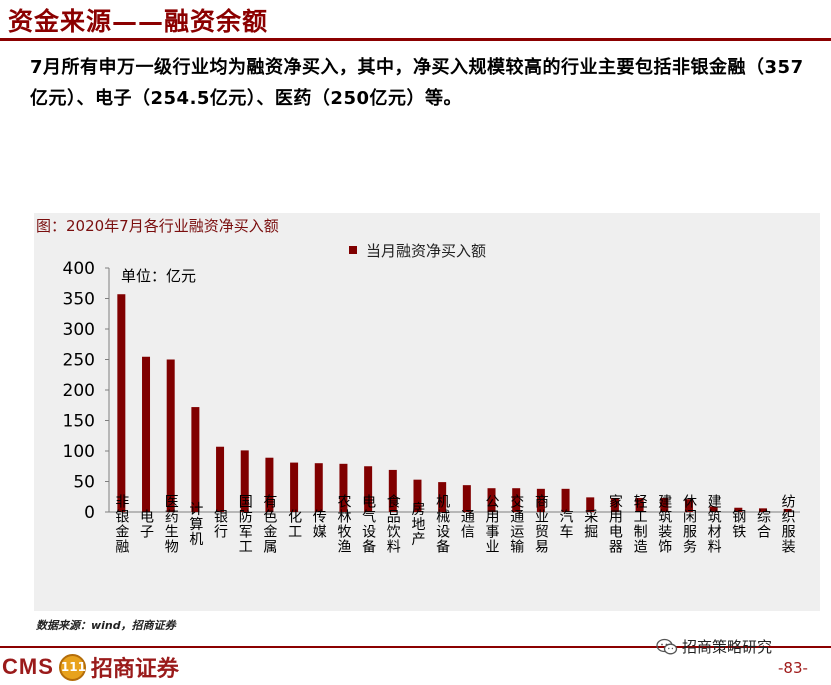 The image size is (831, 685). What do you see at coordinates (195, 524) in the screenshot?
I see `x-tick-label: 计算机` at bounding box center [195, 524].